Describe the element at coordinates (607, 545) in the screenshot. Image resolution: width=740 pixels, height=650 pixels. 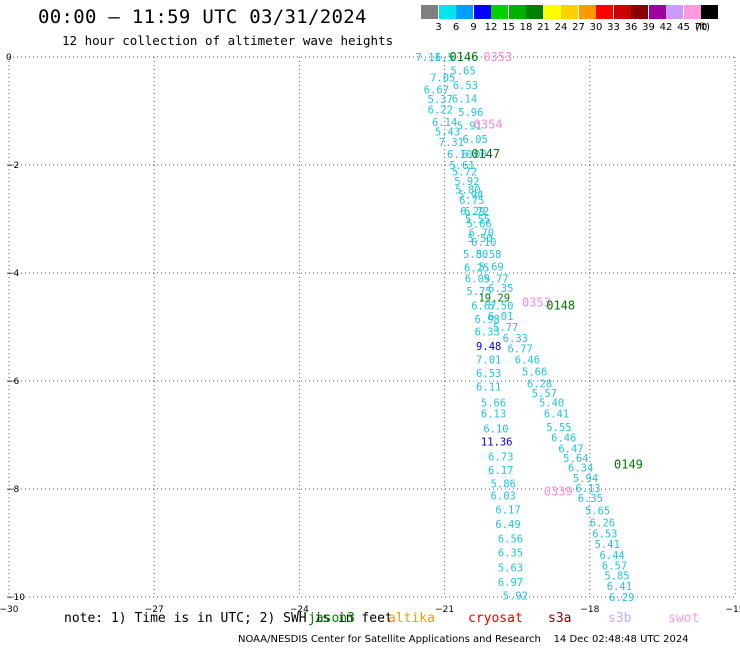
I see `wave-height-label: 5.41` at that location.